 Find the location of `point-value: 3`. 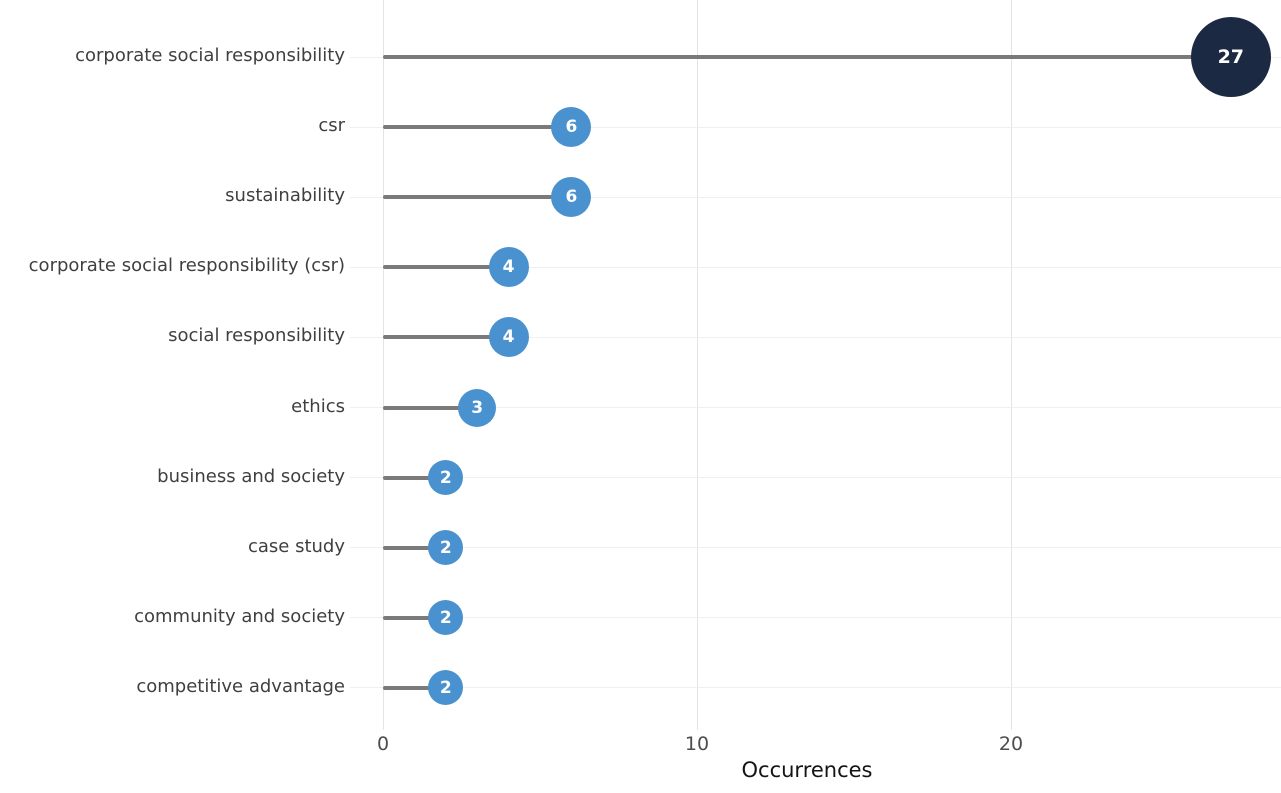

point-value: 3 is located at coordinates (477, 407).